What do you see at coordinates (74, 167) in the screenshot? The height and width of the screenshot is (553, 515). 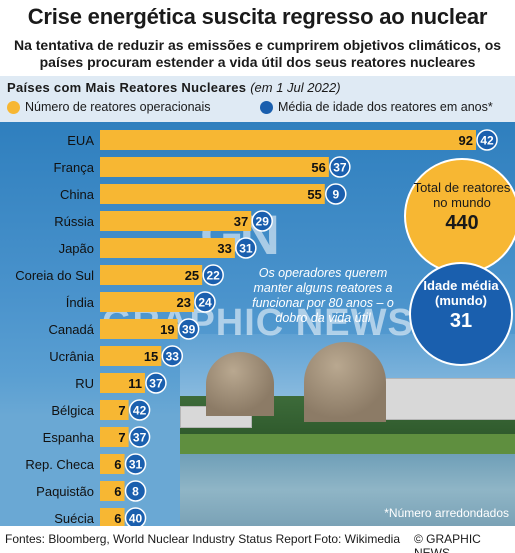 I see `category-label: França` at bounding box center [74, 167].